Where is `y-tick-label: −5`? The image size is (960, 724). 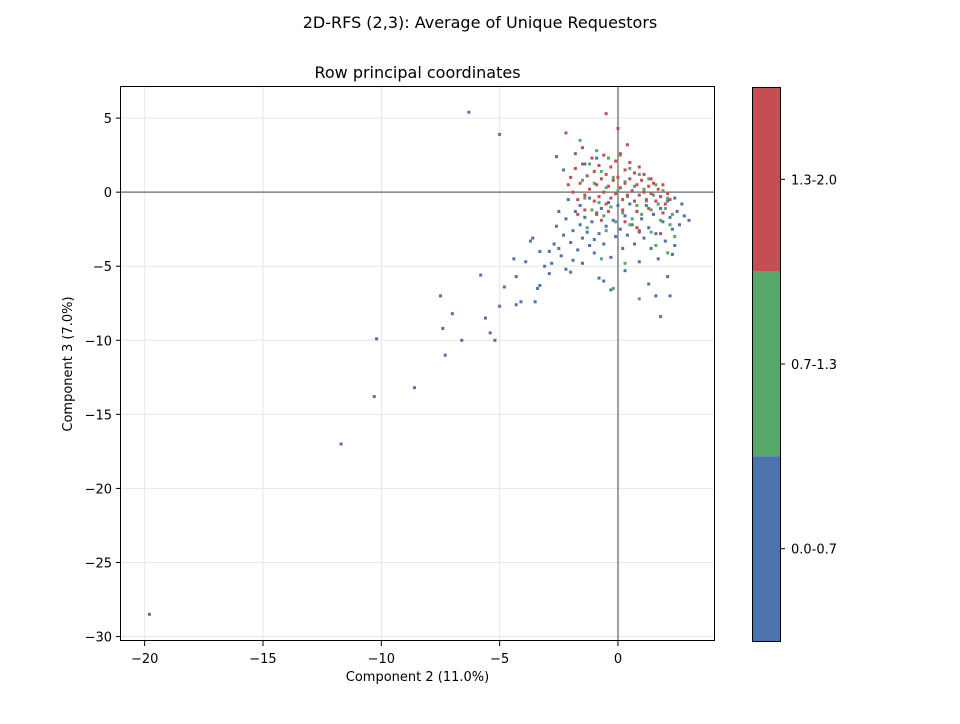
y-tick-label: −5 is located at coordinates (102, 267).